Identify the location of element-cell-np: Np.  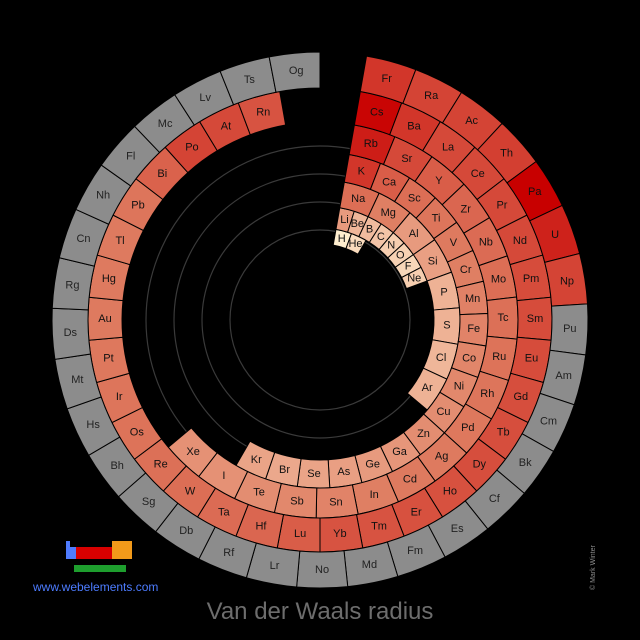
(566, 279).